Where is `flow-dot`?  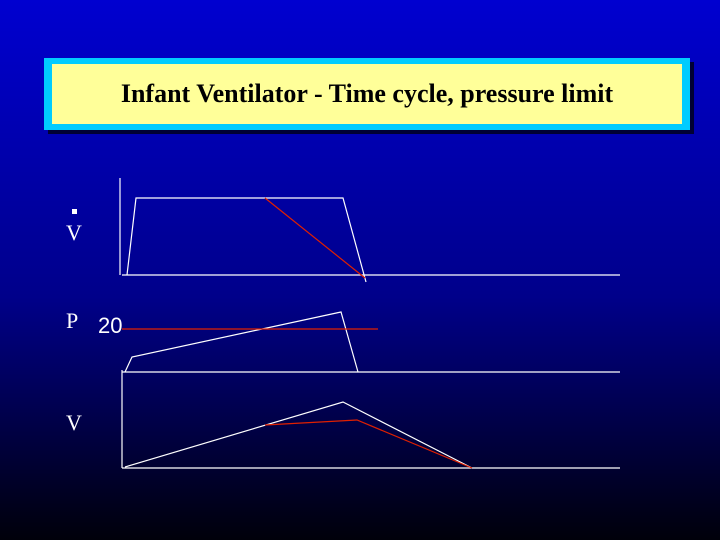
flow-dot is located at coordinates (74, 211).